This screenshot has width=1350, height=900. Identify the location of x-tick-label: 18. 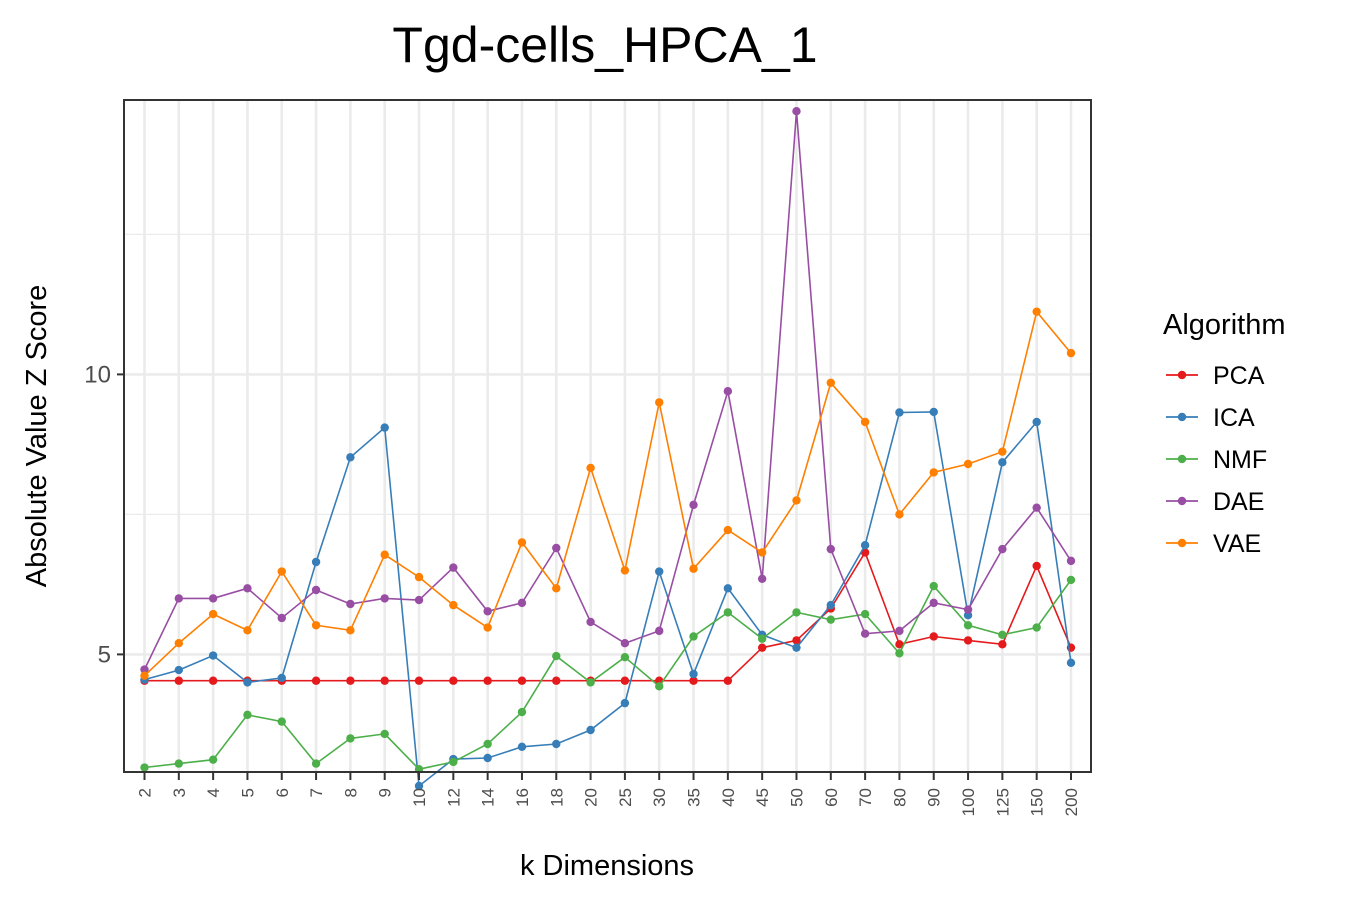
(556, 797).